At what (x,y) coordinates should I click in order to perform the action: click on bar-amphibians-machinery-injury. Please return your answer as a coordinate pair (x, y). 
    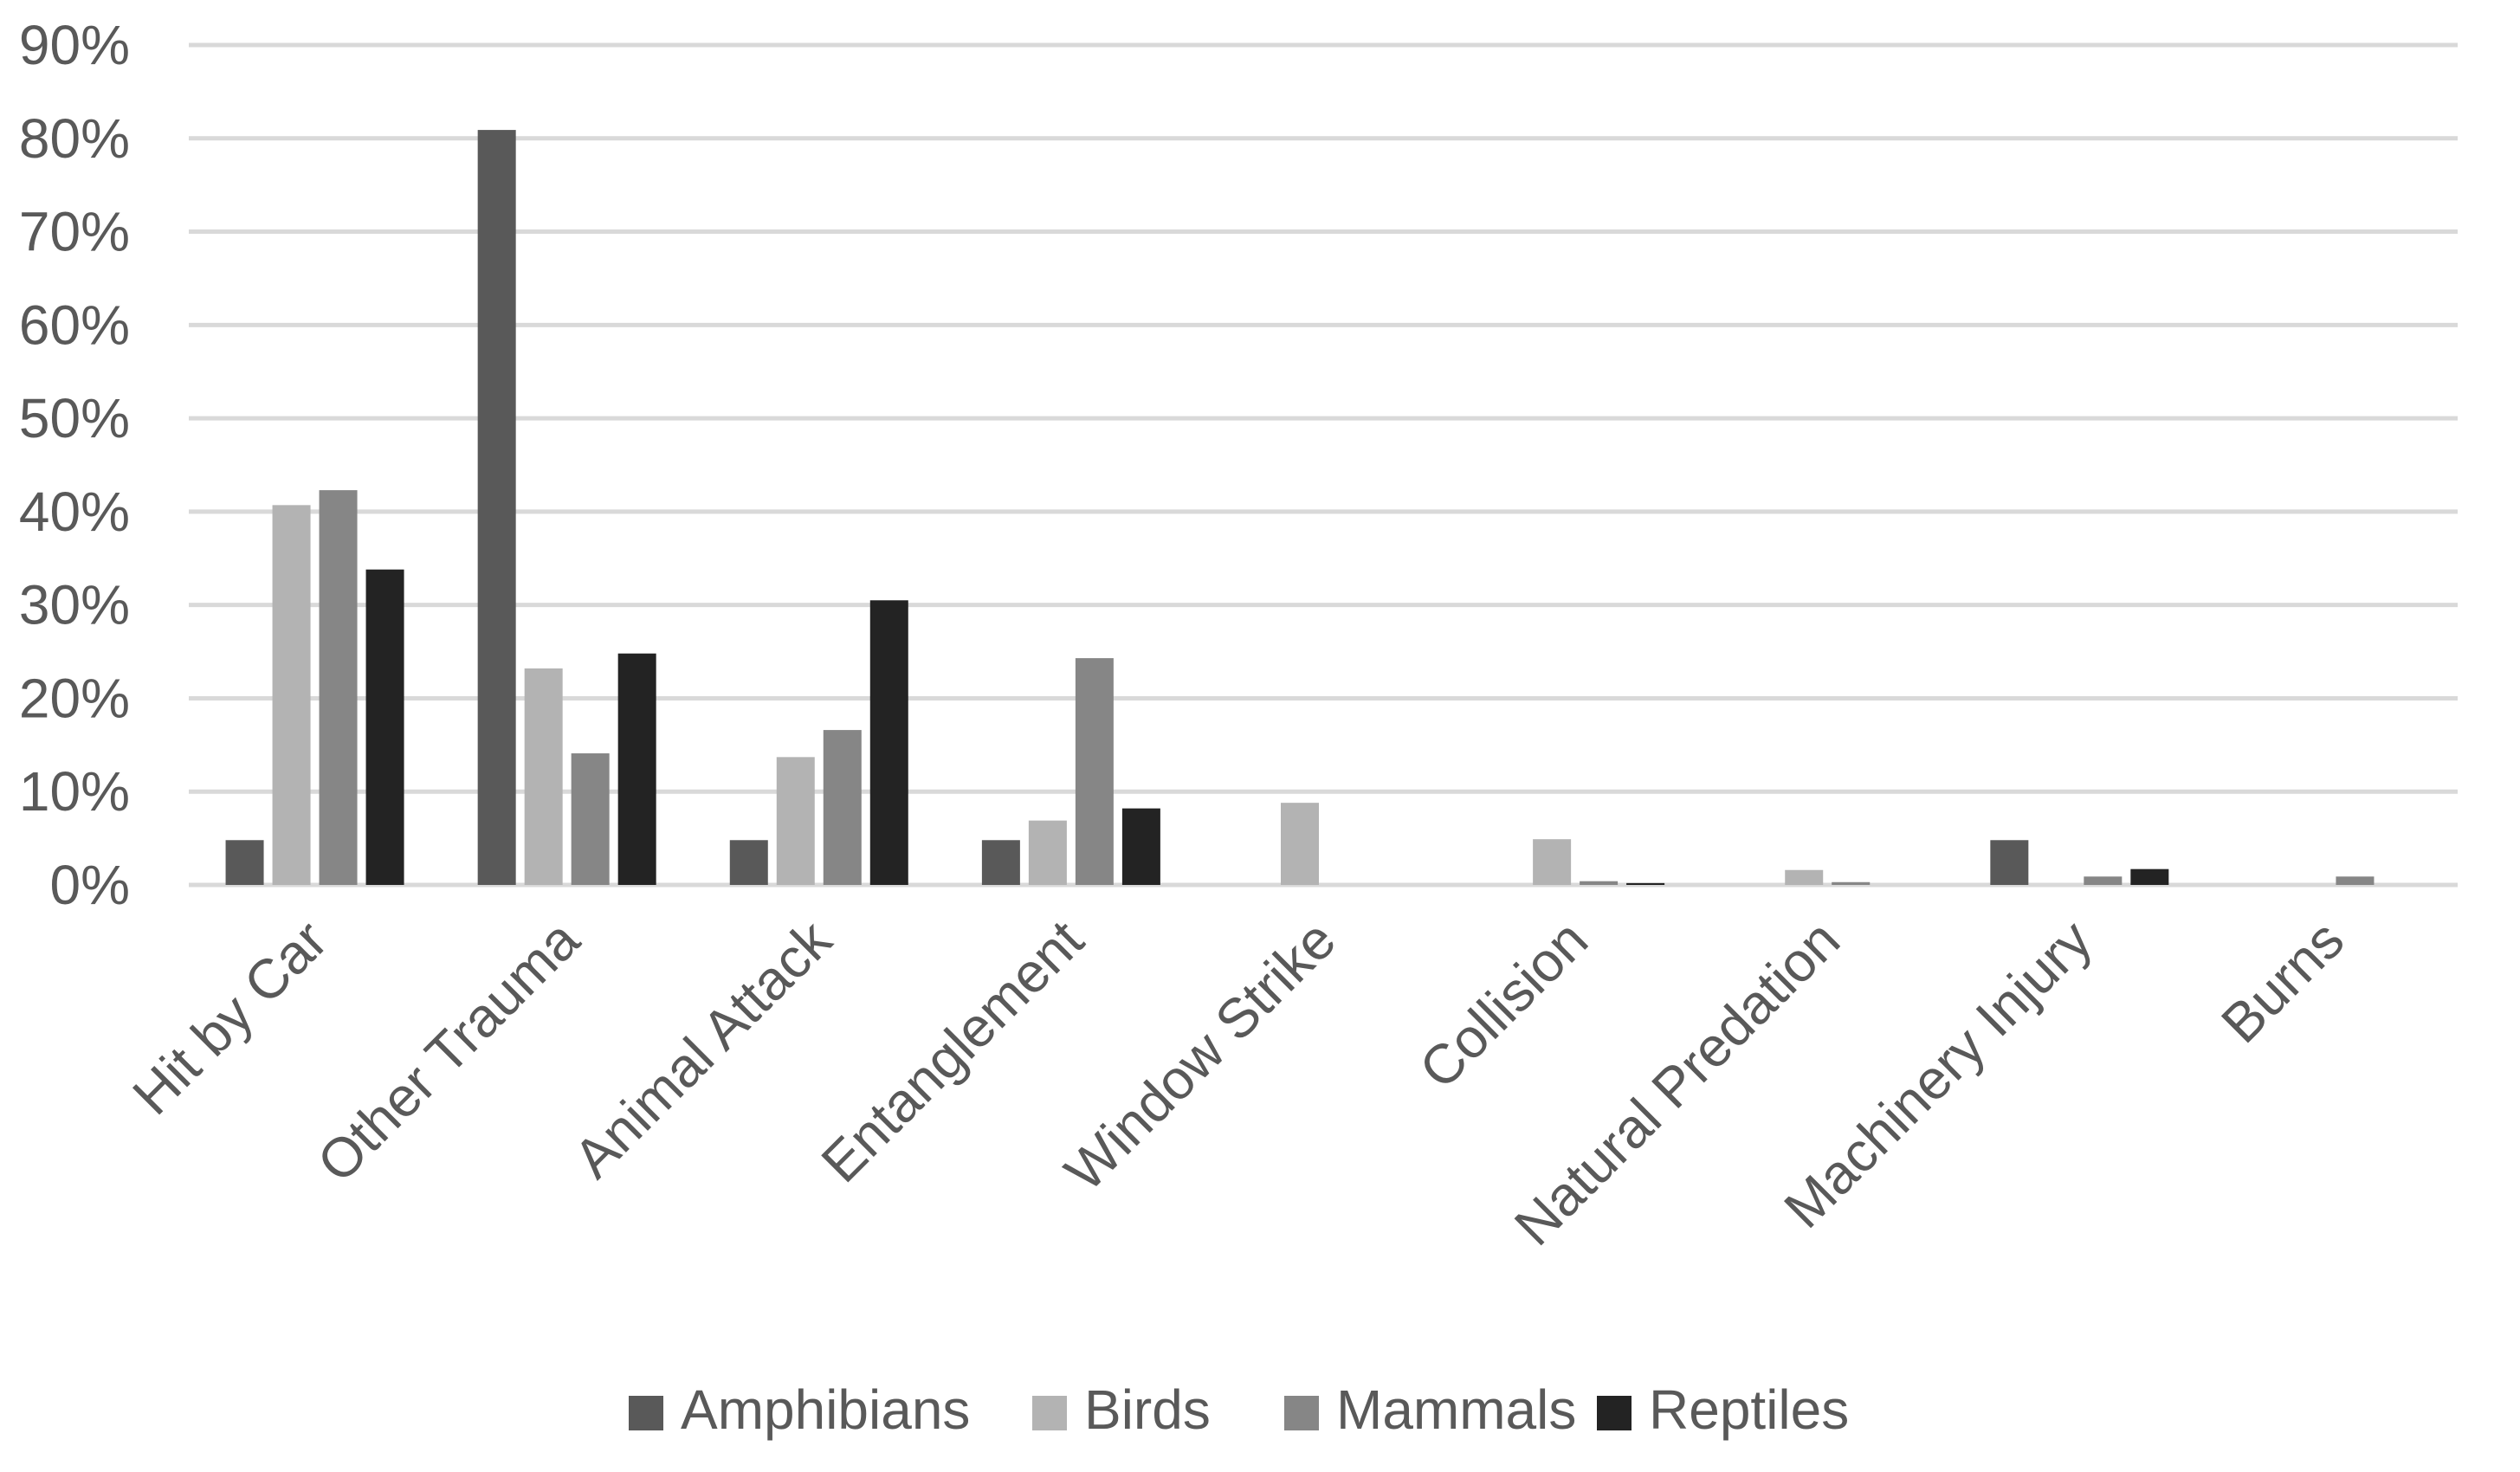
    Looking at the image, I should click on (2009, 863).